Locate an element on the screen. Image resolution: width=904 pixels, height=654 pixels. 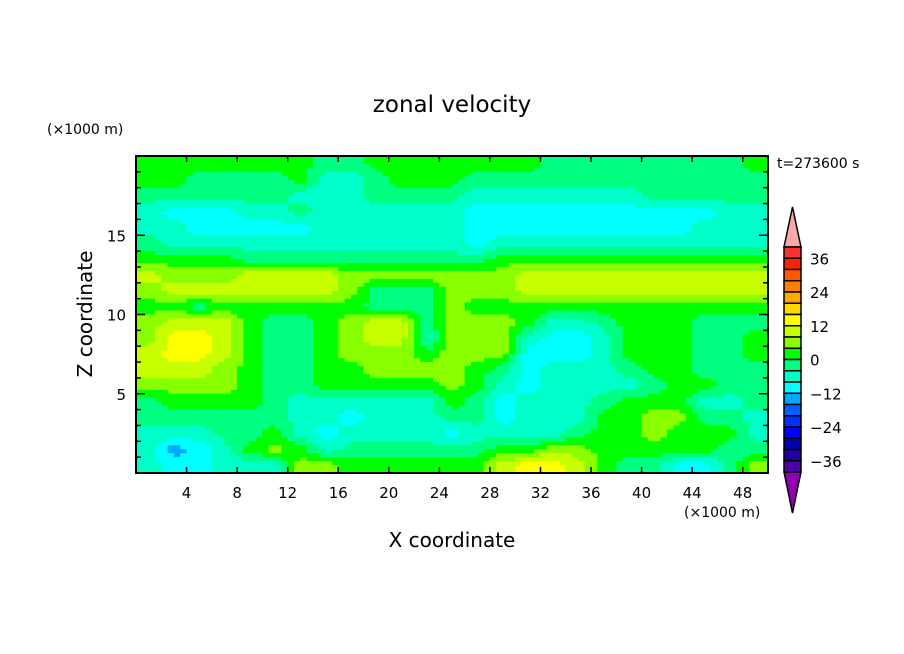
x-tick-label: 24 is located at coordinates (439, 493).